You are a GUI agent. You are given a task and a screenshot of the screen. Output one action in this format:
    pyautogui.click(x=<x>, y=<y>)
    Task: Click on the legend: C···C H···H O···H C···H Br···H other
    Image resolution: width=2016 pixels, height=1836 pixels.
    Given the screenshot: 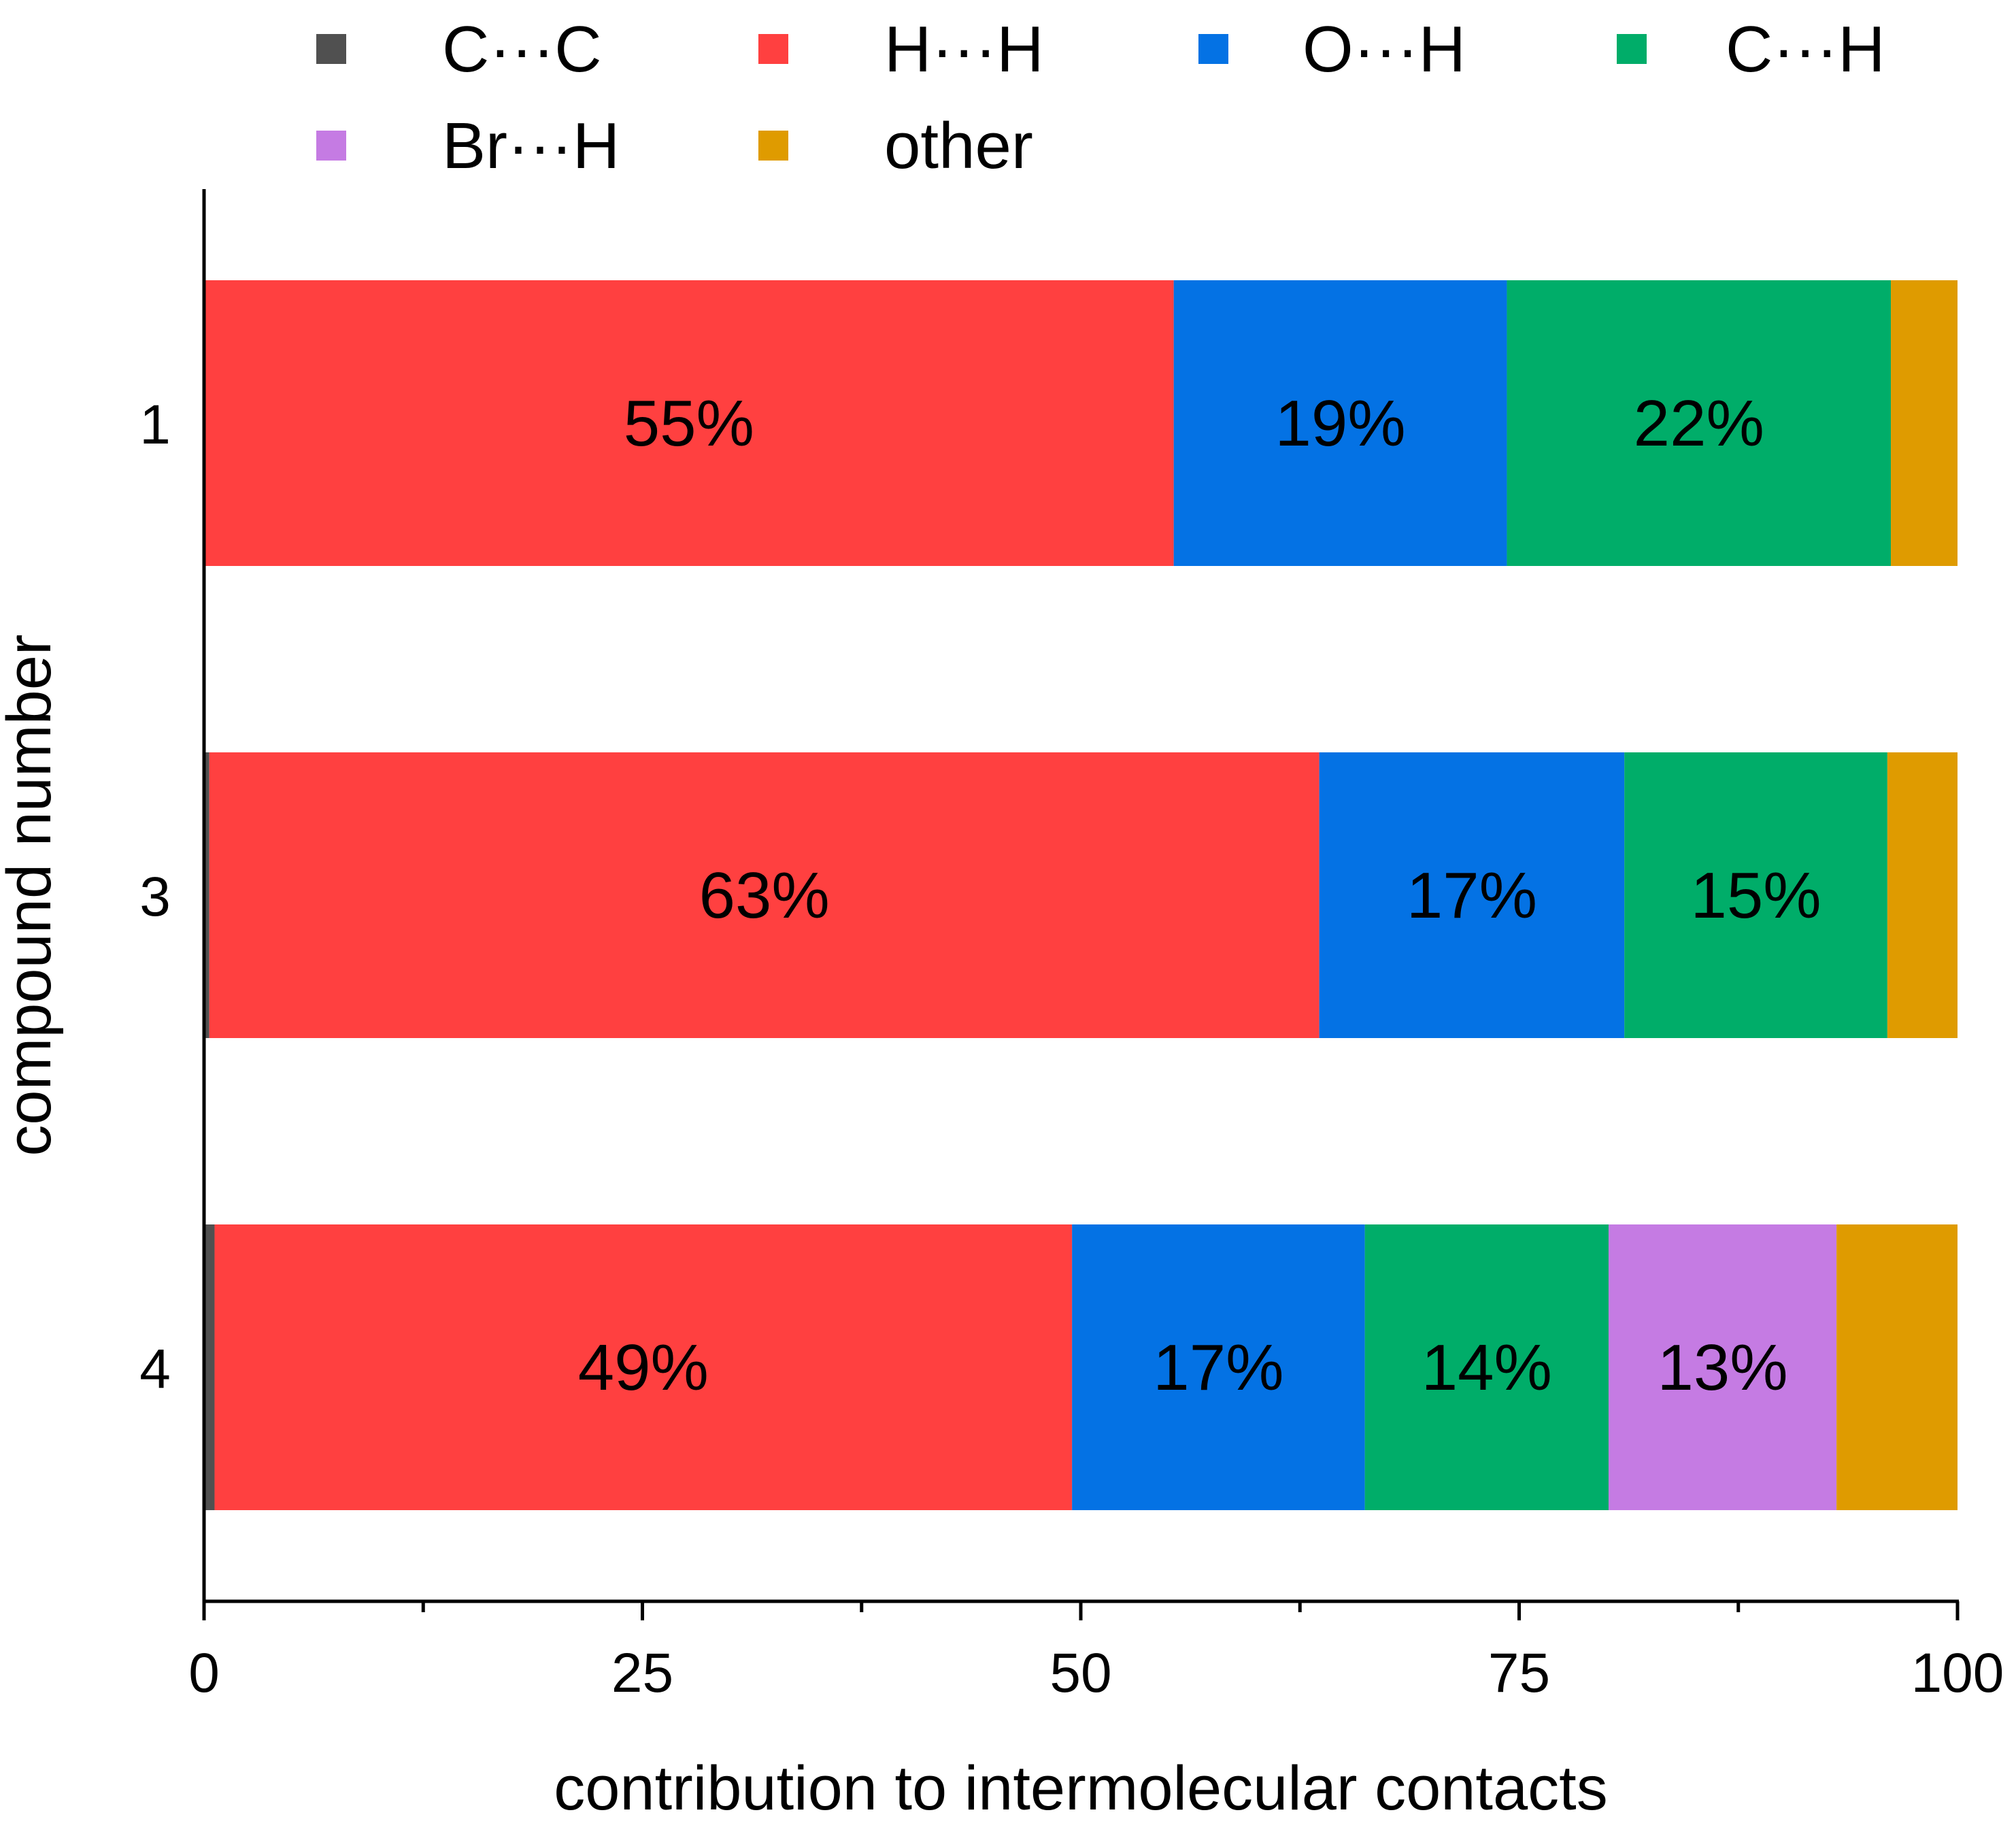 What is the action you would take?
    pyautogui.click(x=1100, y=97)
    